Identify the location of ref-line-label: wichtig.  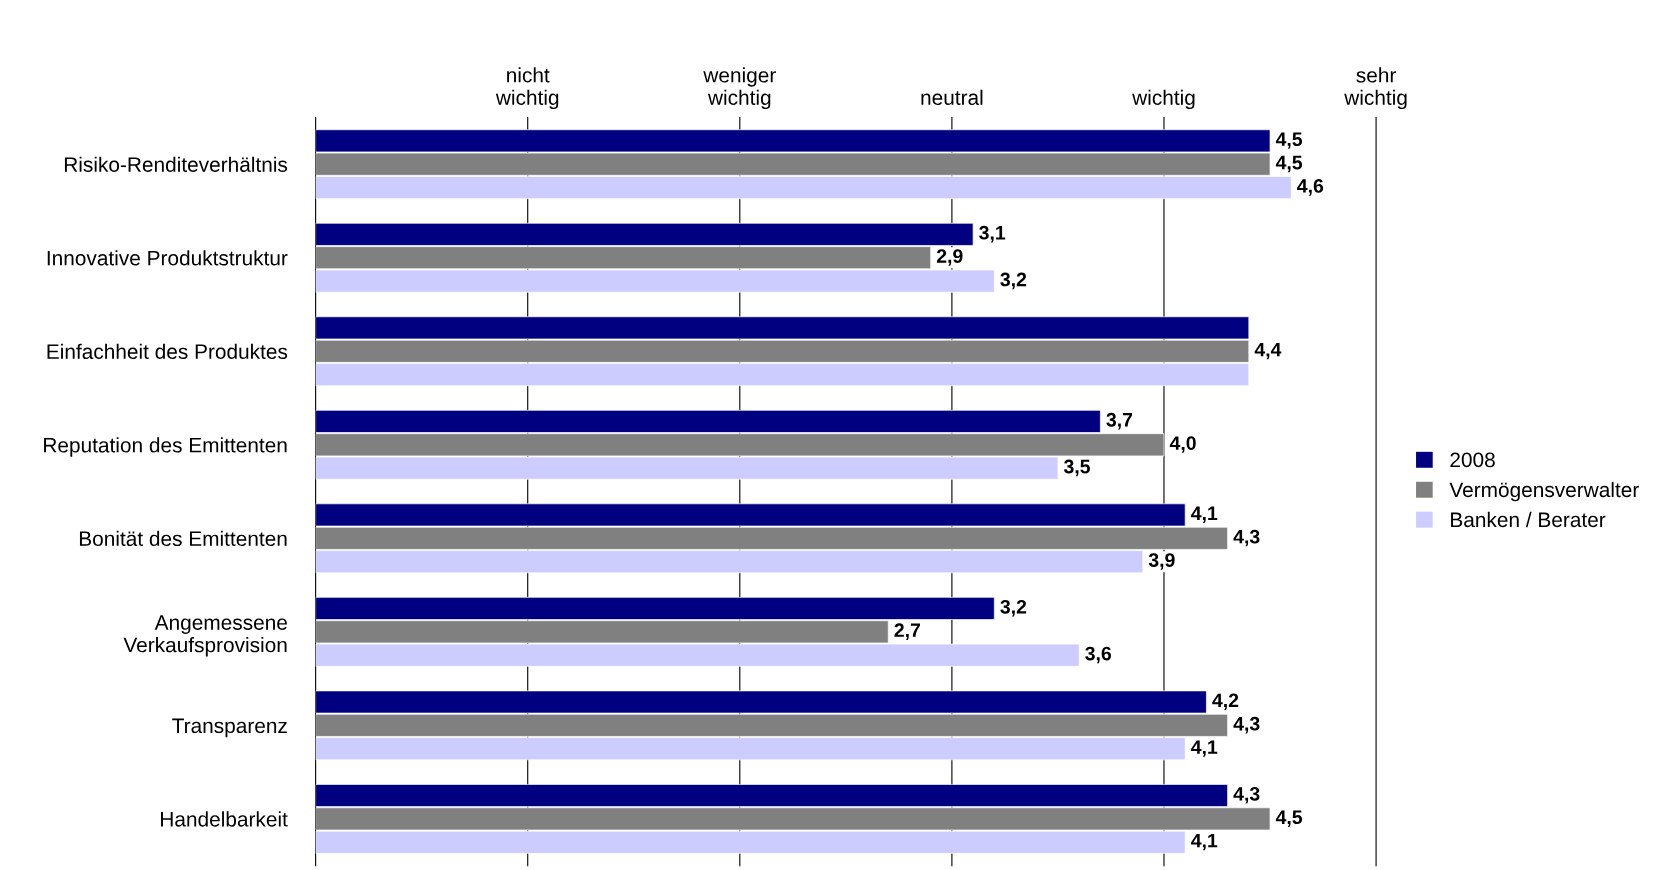
(1163, 99).